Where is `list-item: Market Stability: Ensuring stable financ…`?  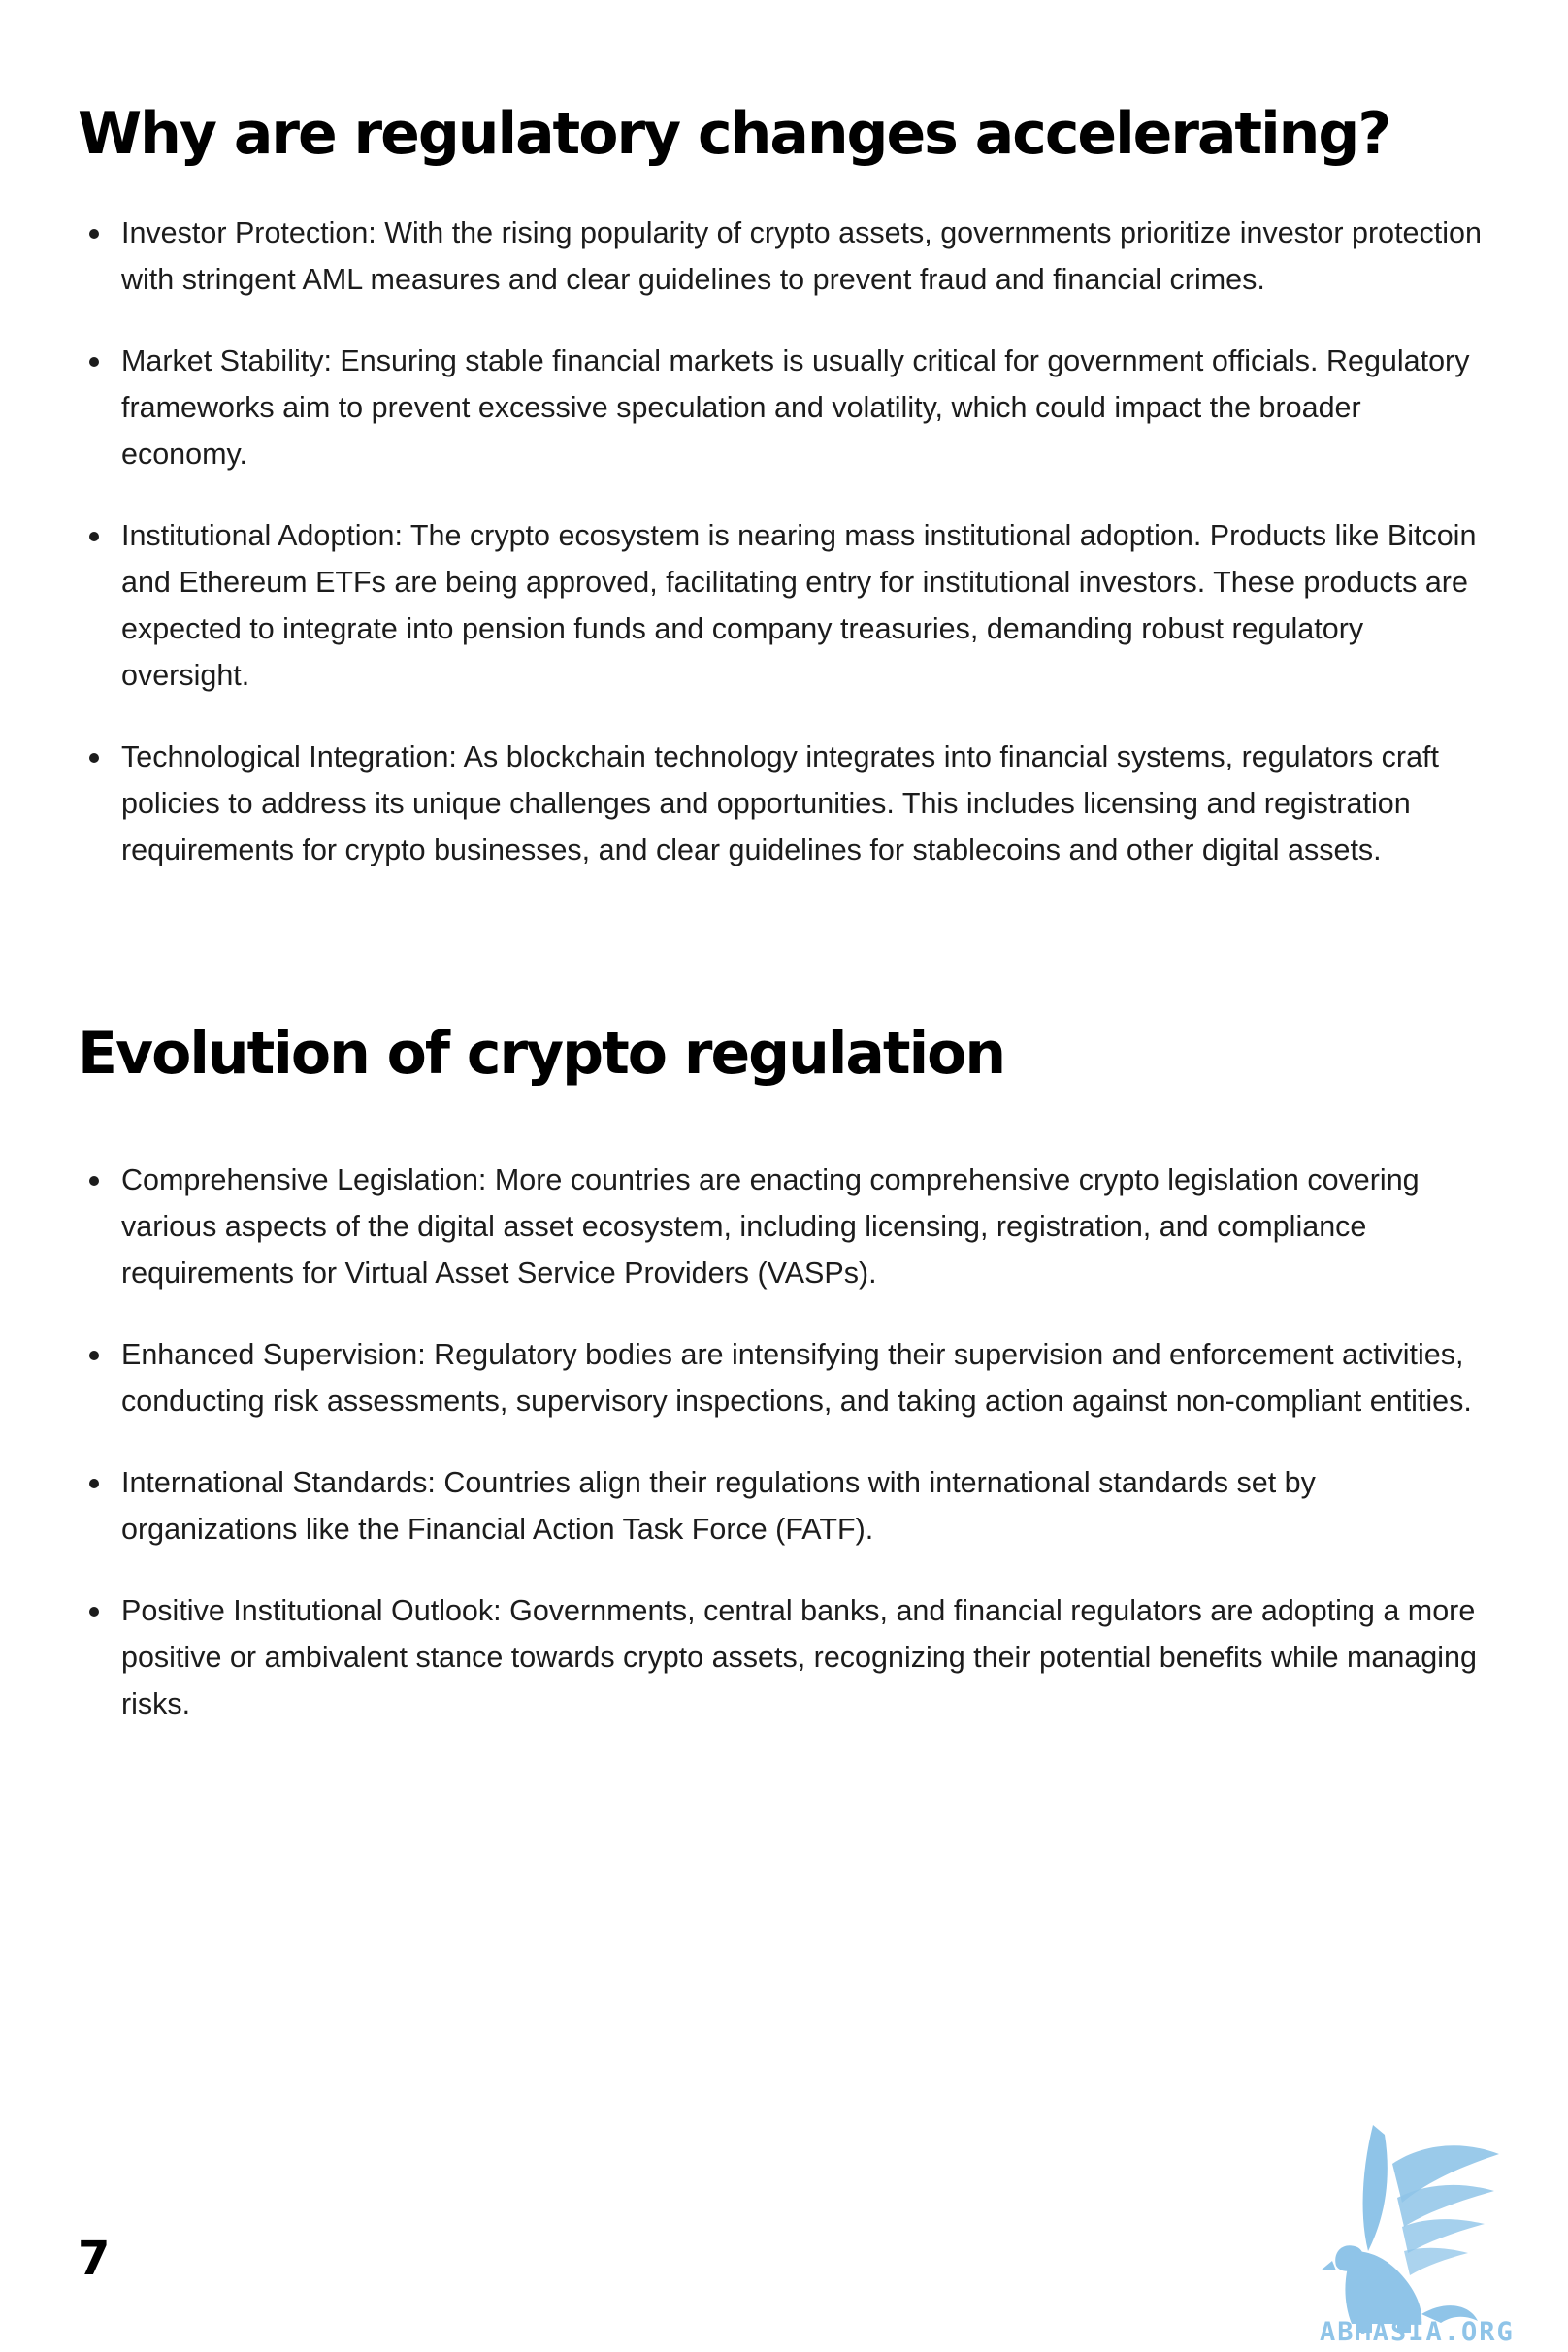 list-item: Market Stability: Ensuring stable financ… is located at coordinates (786, 407).